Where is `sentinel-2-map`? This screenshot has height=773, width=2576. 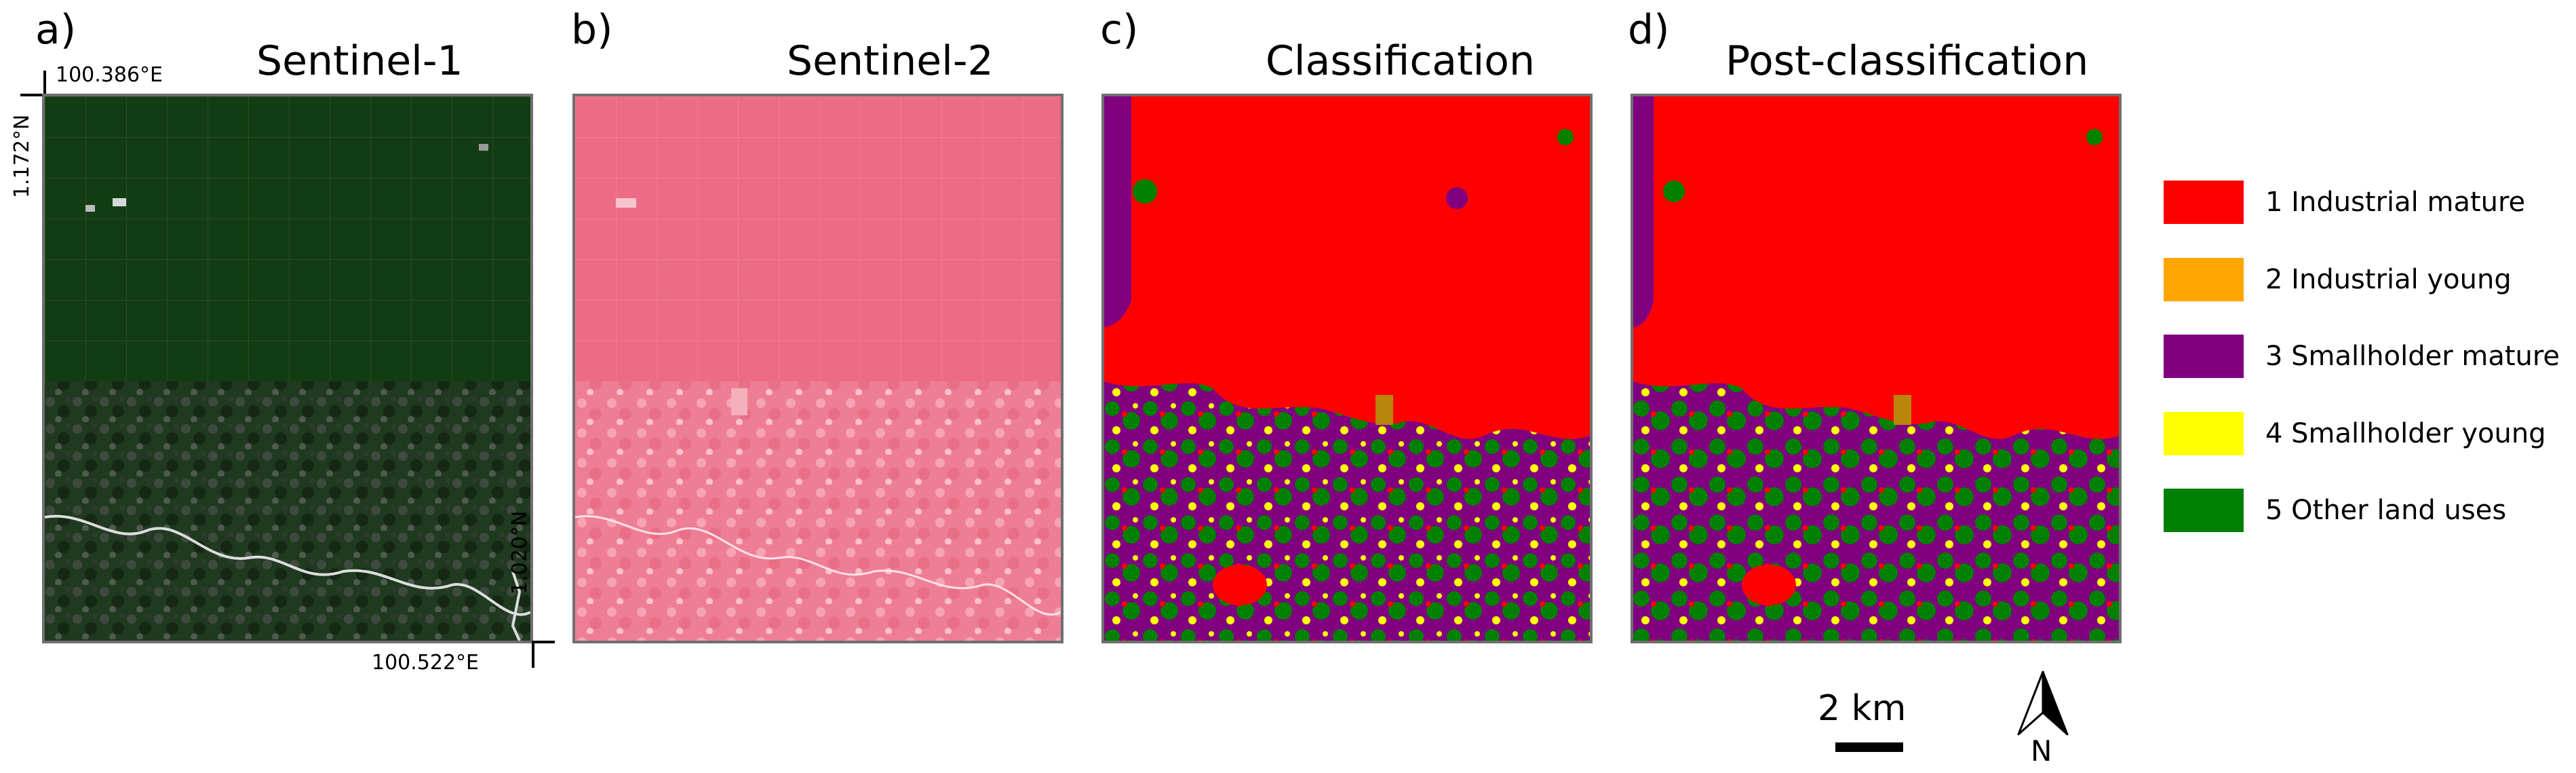
sentinel-2-map is located at coordinates (817, 368).